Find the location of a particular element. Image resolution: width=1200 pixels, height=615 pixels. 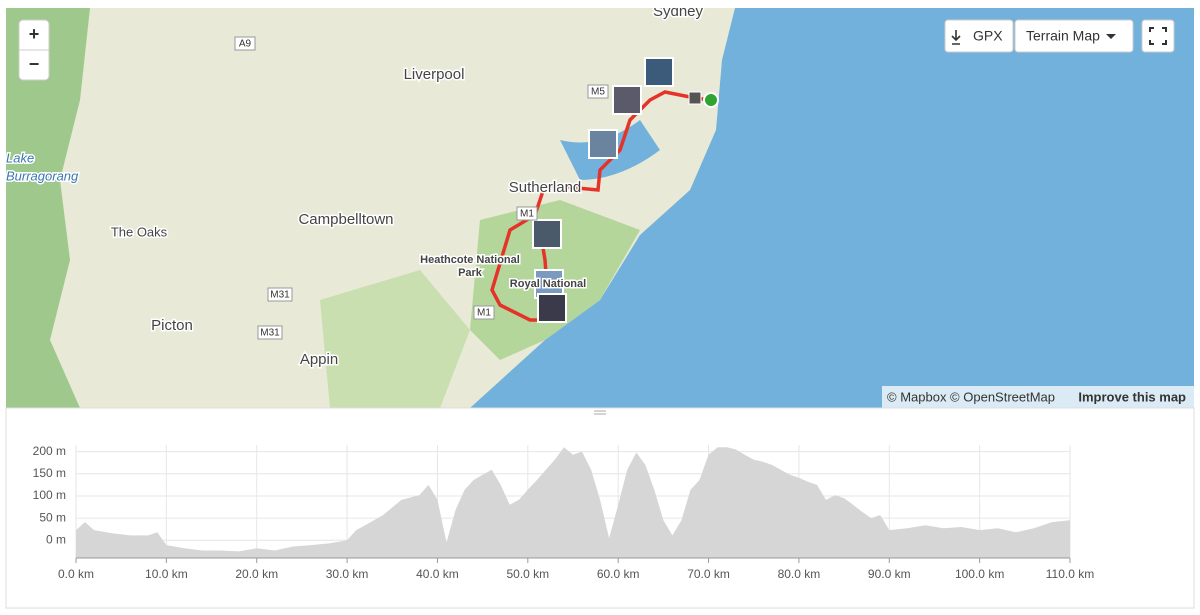

y-tick-label: 50 m is located at coordinates (52, 517).